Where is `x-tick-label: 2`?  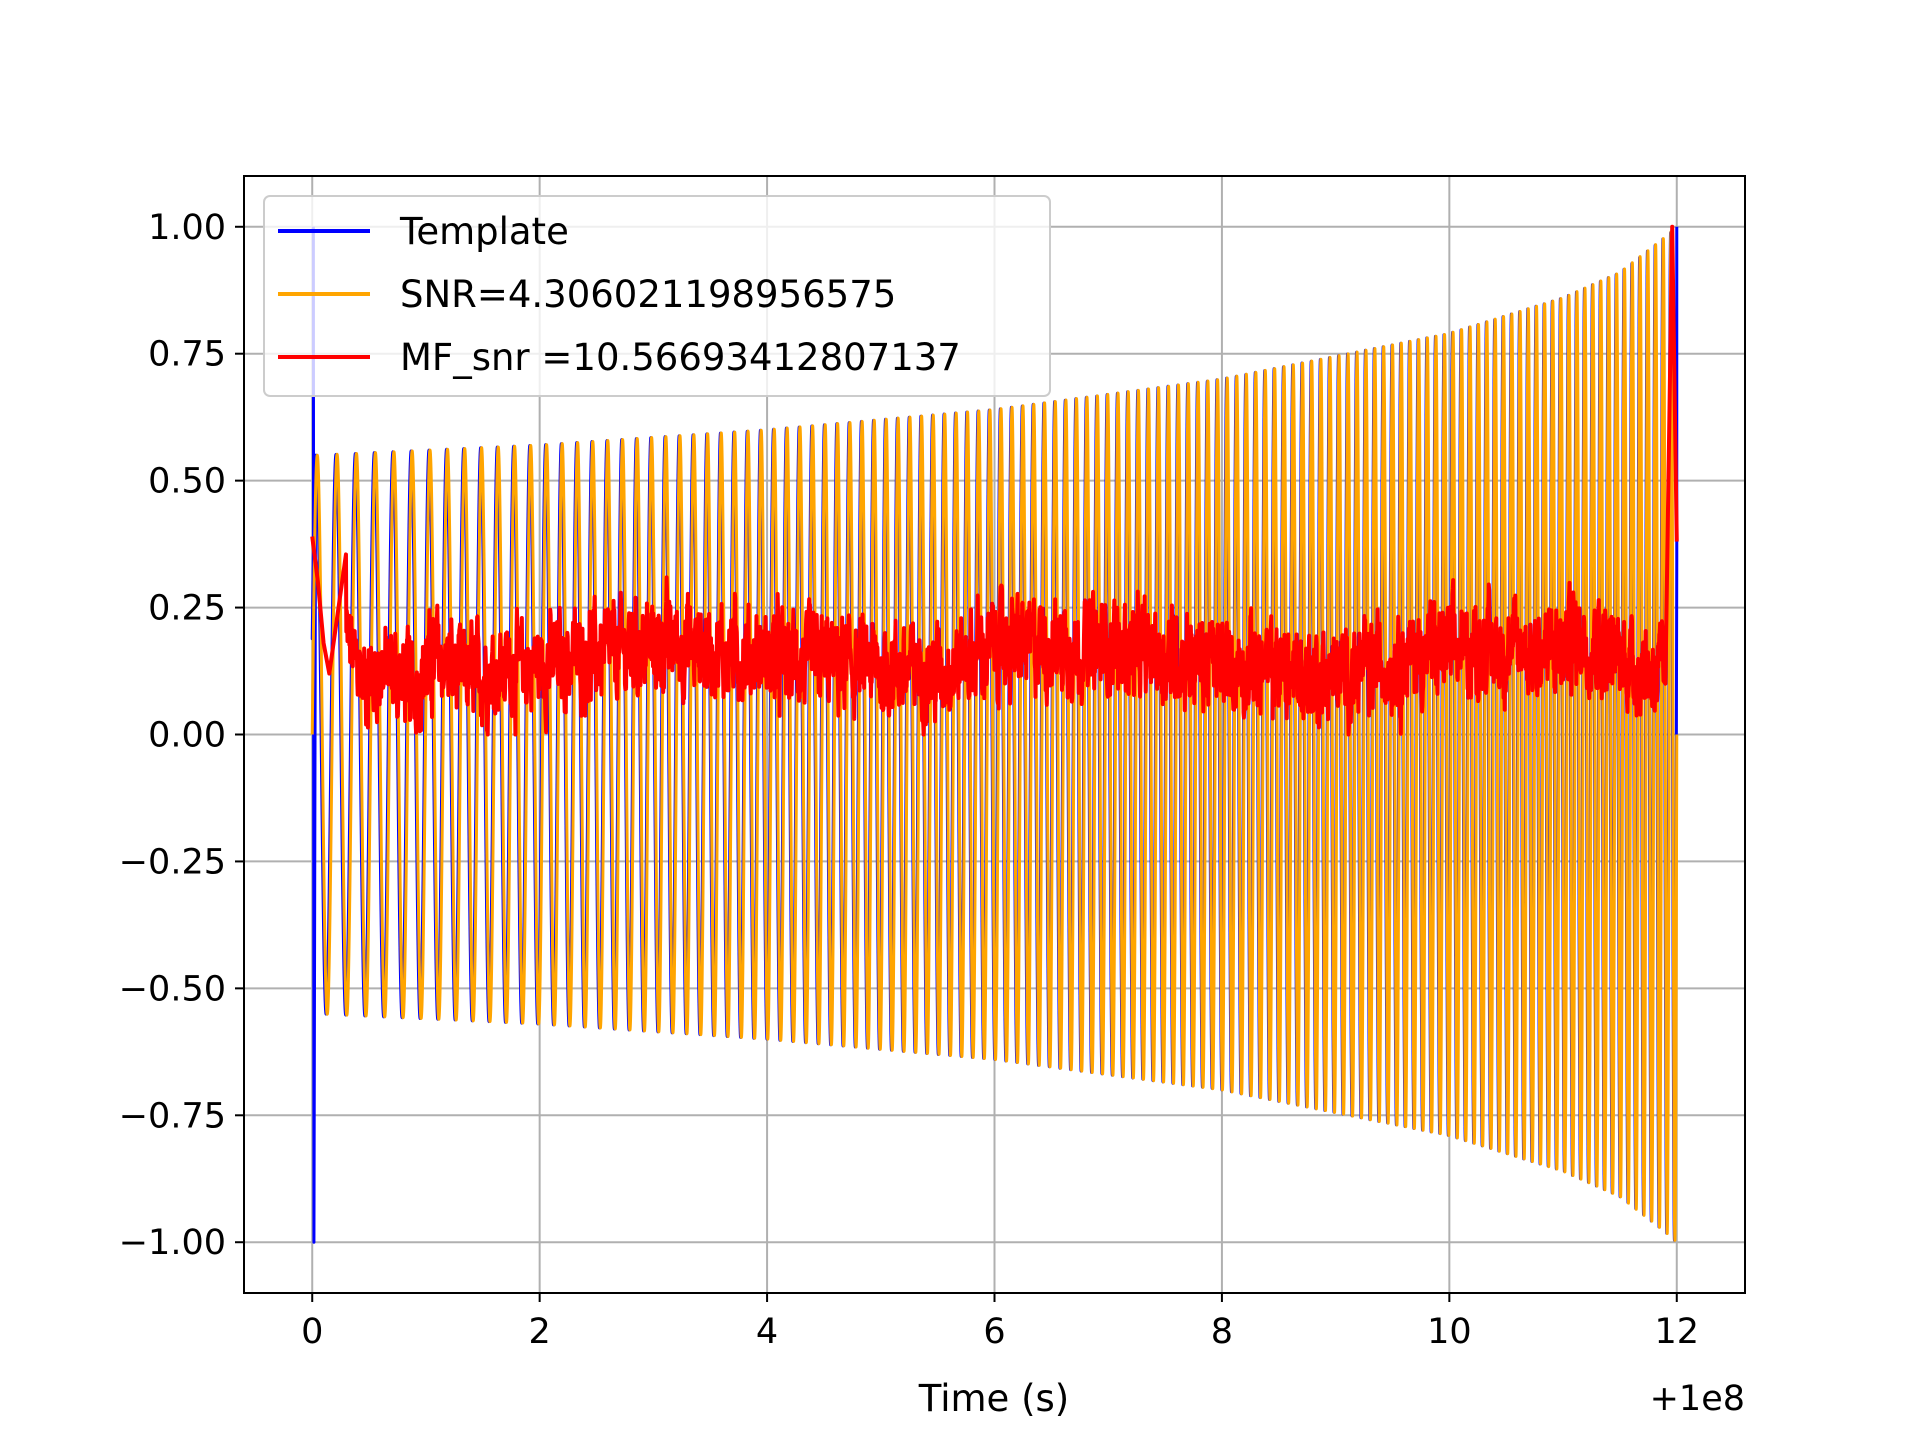 x-tick-label: 2 is located at coordinates (540, 1332).